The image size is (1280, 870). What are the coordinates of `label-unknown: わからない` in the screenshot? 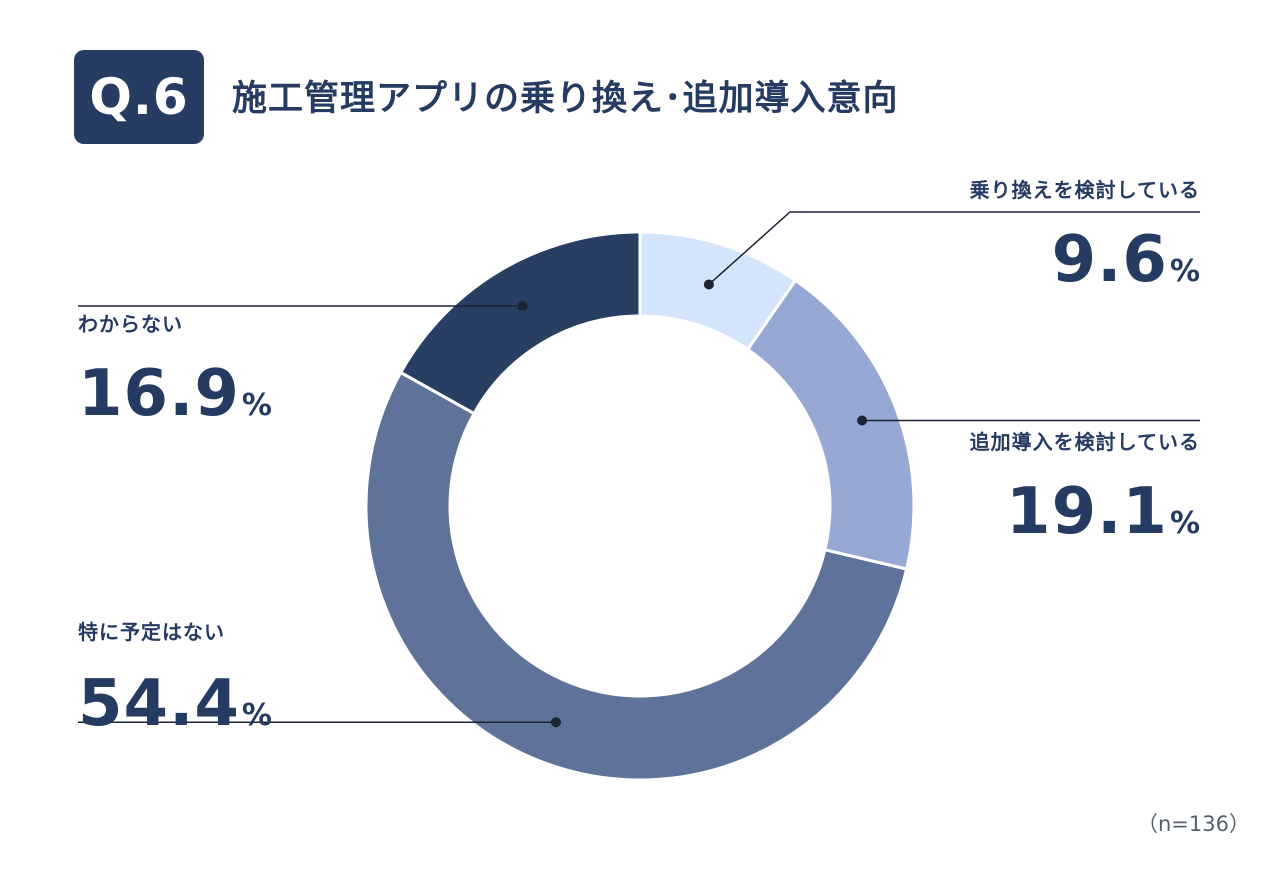 It's located at (130, 324).